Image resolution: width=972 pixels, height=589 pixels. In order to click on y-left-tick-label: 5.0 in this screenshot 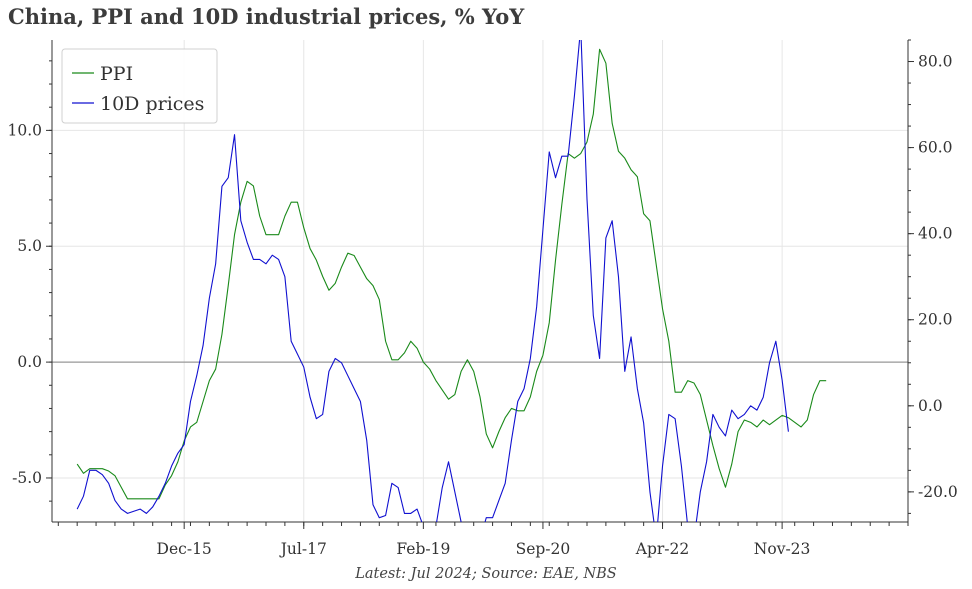, I will do `click(29, 246)`.